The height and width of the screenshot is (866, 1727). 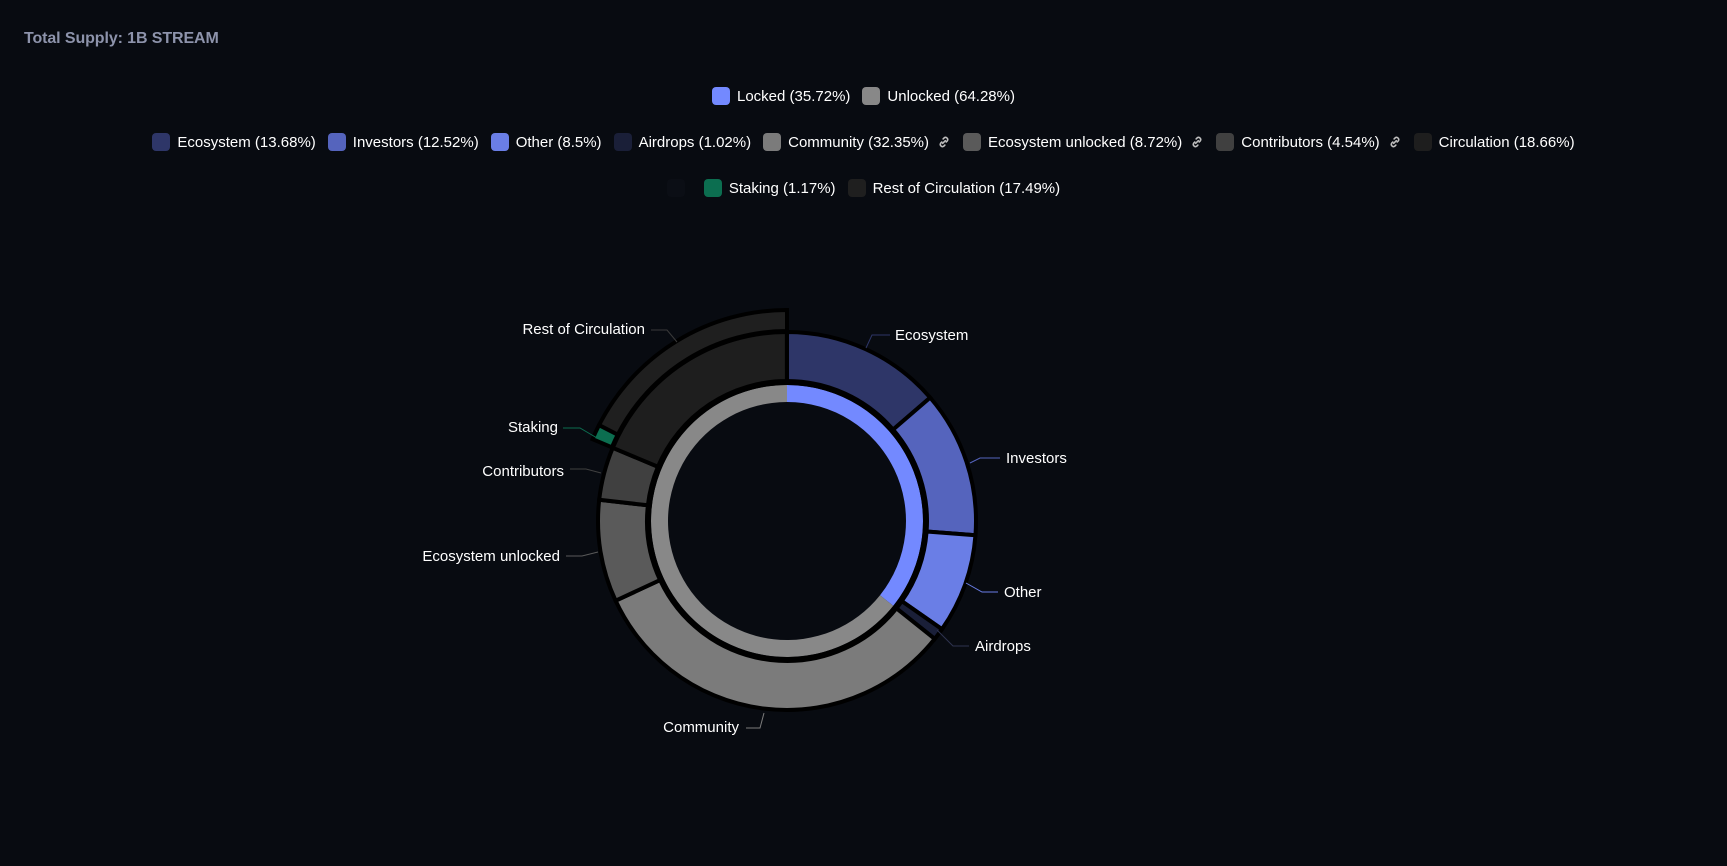 I want to click on segment-label: Rest of Circulation, so click(x=583, y=329).